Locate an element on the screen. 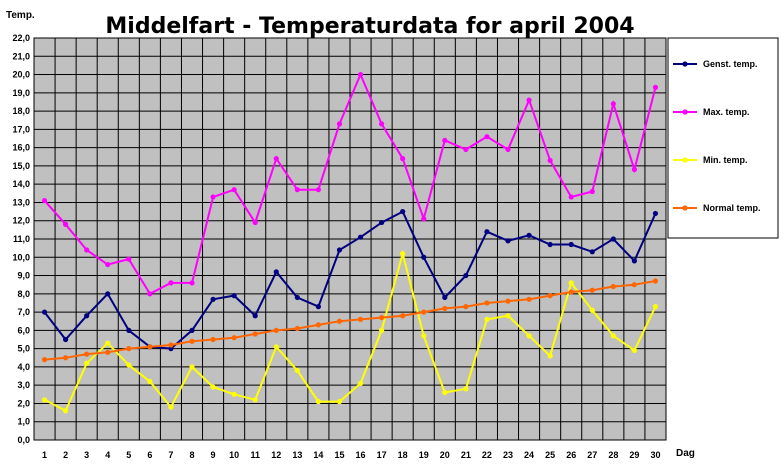  legend-item: Max. temp. is located at coordinates (711, 112).